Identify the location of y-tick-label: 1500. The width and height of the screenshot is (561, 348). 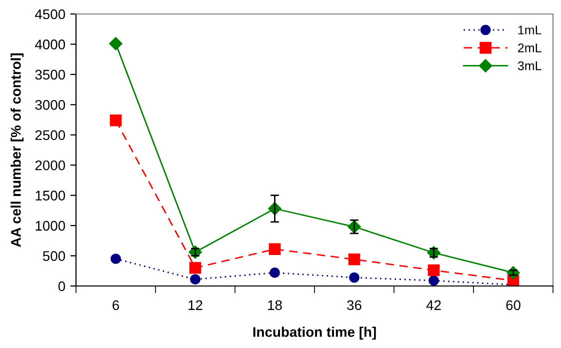
(51, 195).